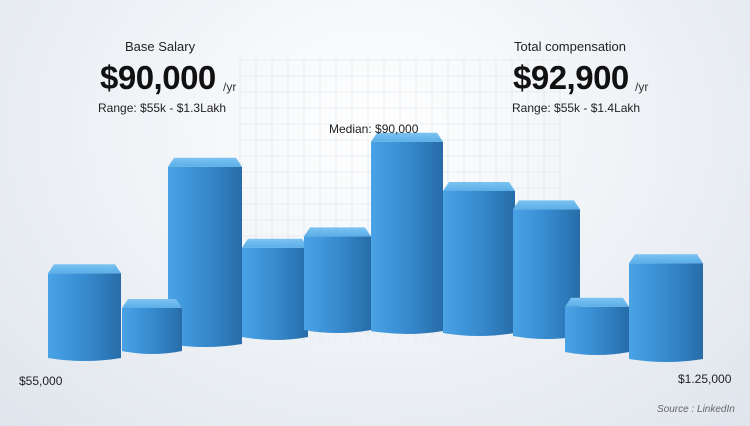 This screenshot has width=750, height=426. I want to click on total-compensation-label: Total compensation, so click(570, 46).